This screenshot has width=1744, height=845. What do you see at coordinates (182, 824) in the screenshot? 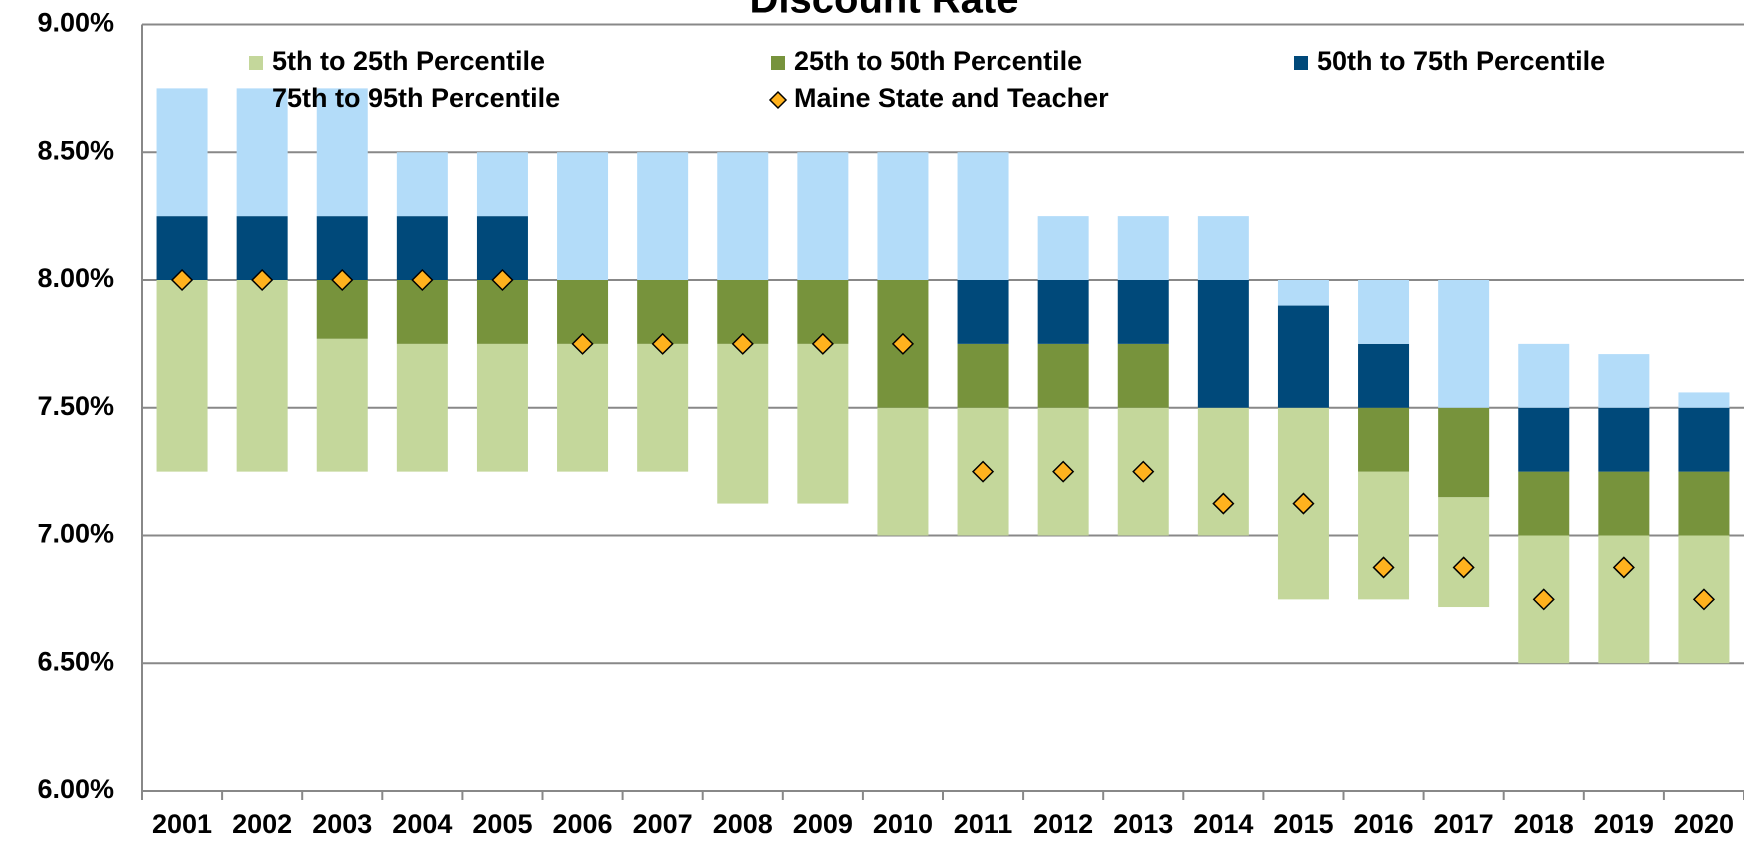
I see `x-tick-label: 2001` at bounding box center [182, 824].